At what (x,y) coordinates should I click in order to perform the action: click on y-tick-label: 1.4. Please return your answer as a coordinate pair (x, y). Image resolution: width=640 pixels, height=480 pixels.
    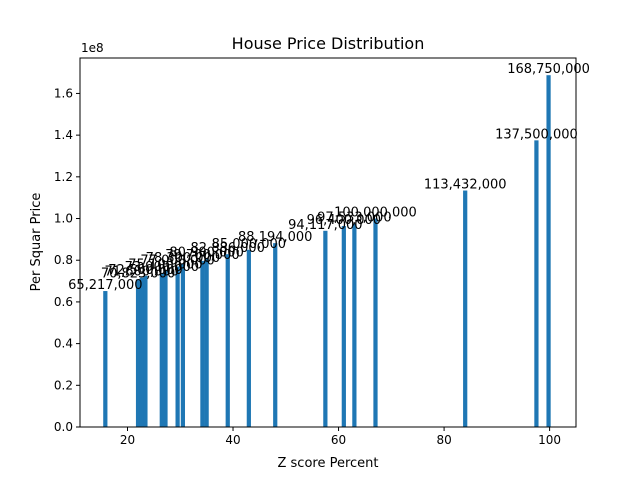
    Looking at the image, I should click on (63, 135).